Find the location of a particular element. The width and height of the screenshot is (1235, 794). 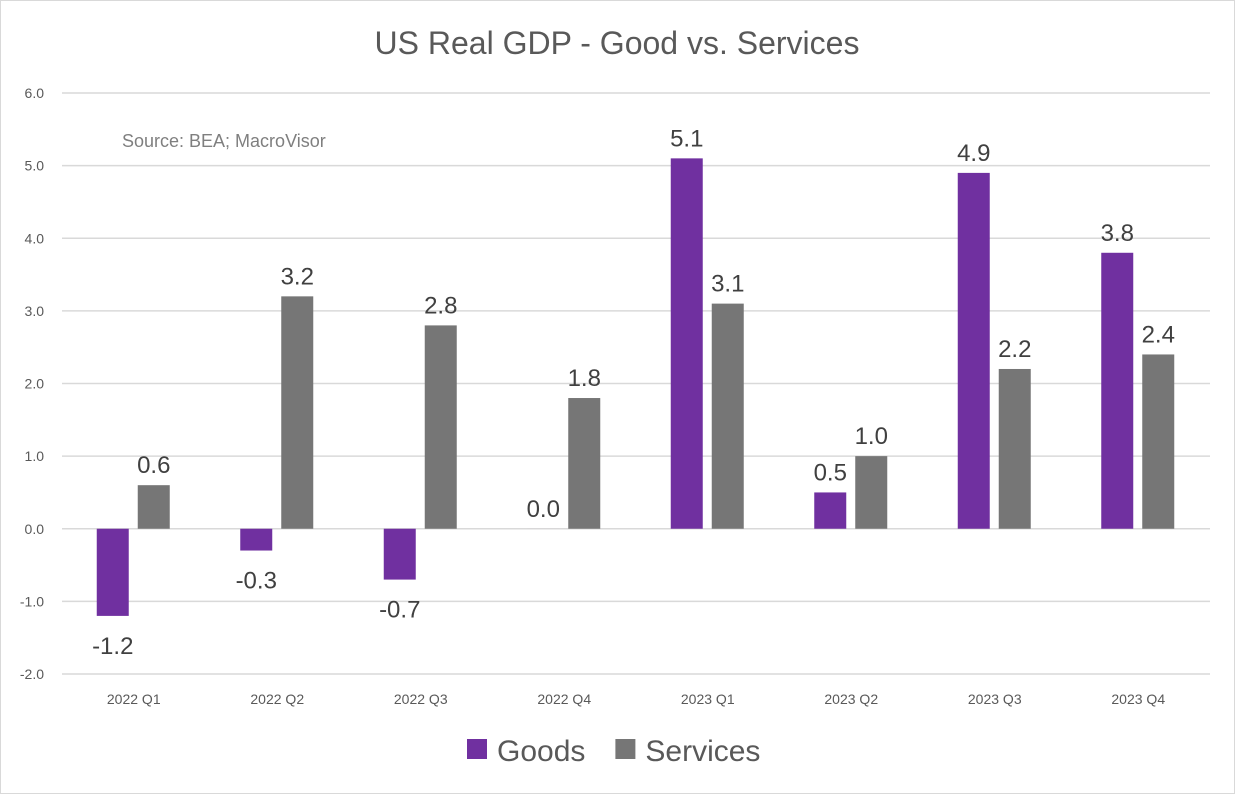

data-label: 3.8 is located at coordinates (1117, 233).